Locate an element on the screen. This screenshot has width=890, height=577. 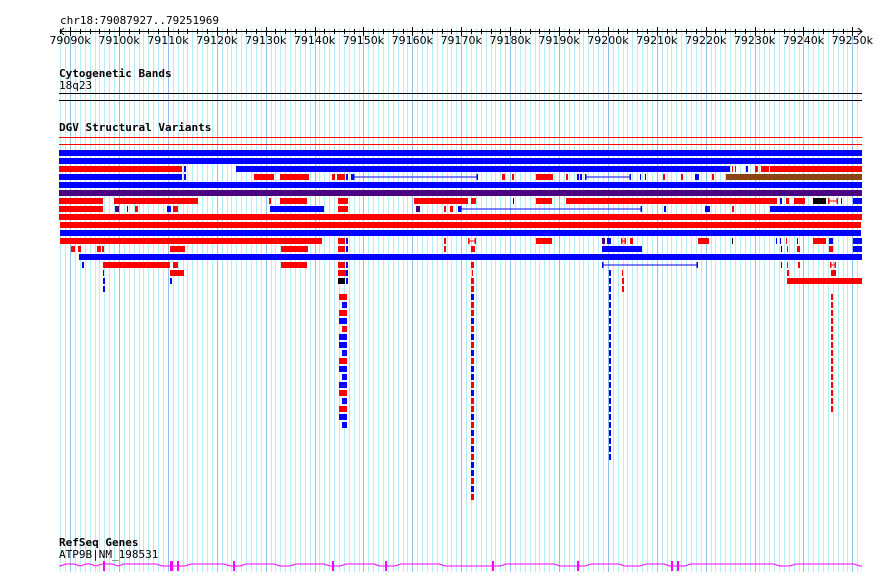
dgv-track-title: DGV Structural Variants is located at coordinates (135, 127).